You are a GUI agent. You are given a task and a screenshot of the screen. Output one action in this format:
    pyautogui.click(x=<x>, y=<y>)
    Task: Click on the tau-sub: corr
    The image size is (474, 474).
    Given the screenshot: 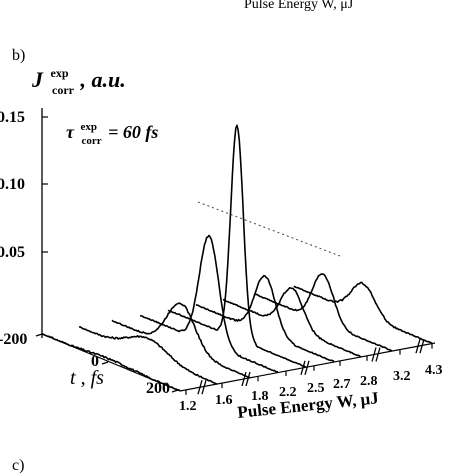 What is the action you would take?
    pyautogui.click(x=92, y=141)
    